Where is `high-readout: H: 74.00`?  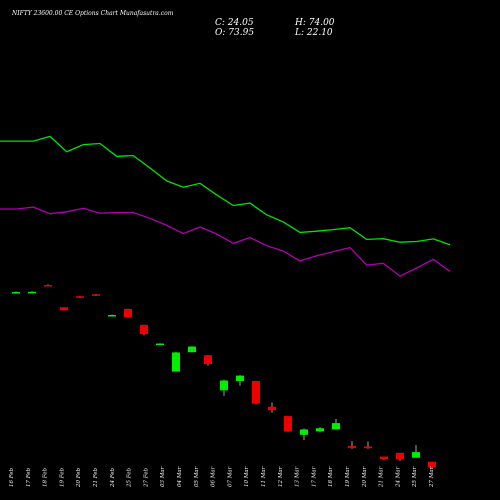
high-readout: H: 74.00 is located at coordinates (314, 23).